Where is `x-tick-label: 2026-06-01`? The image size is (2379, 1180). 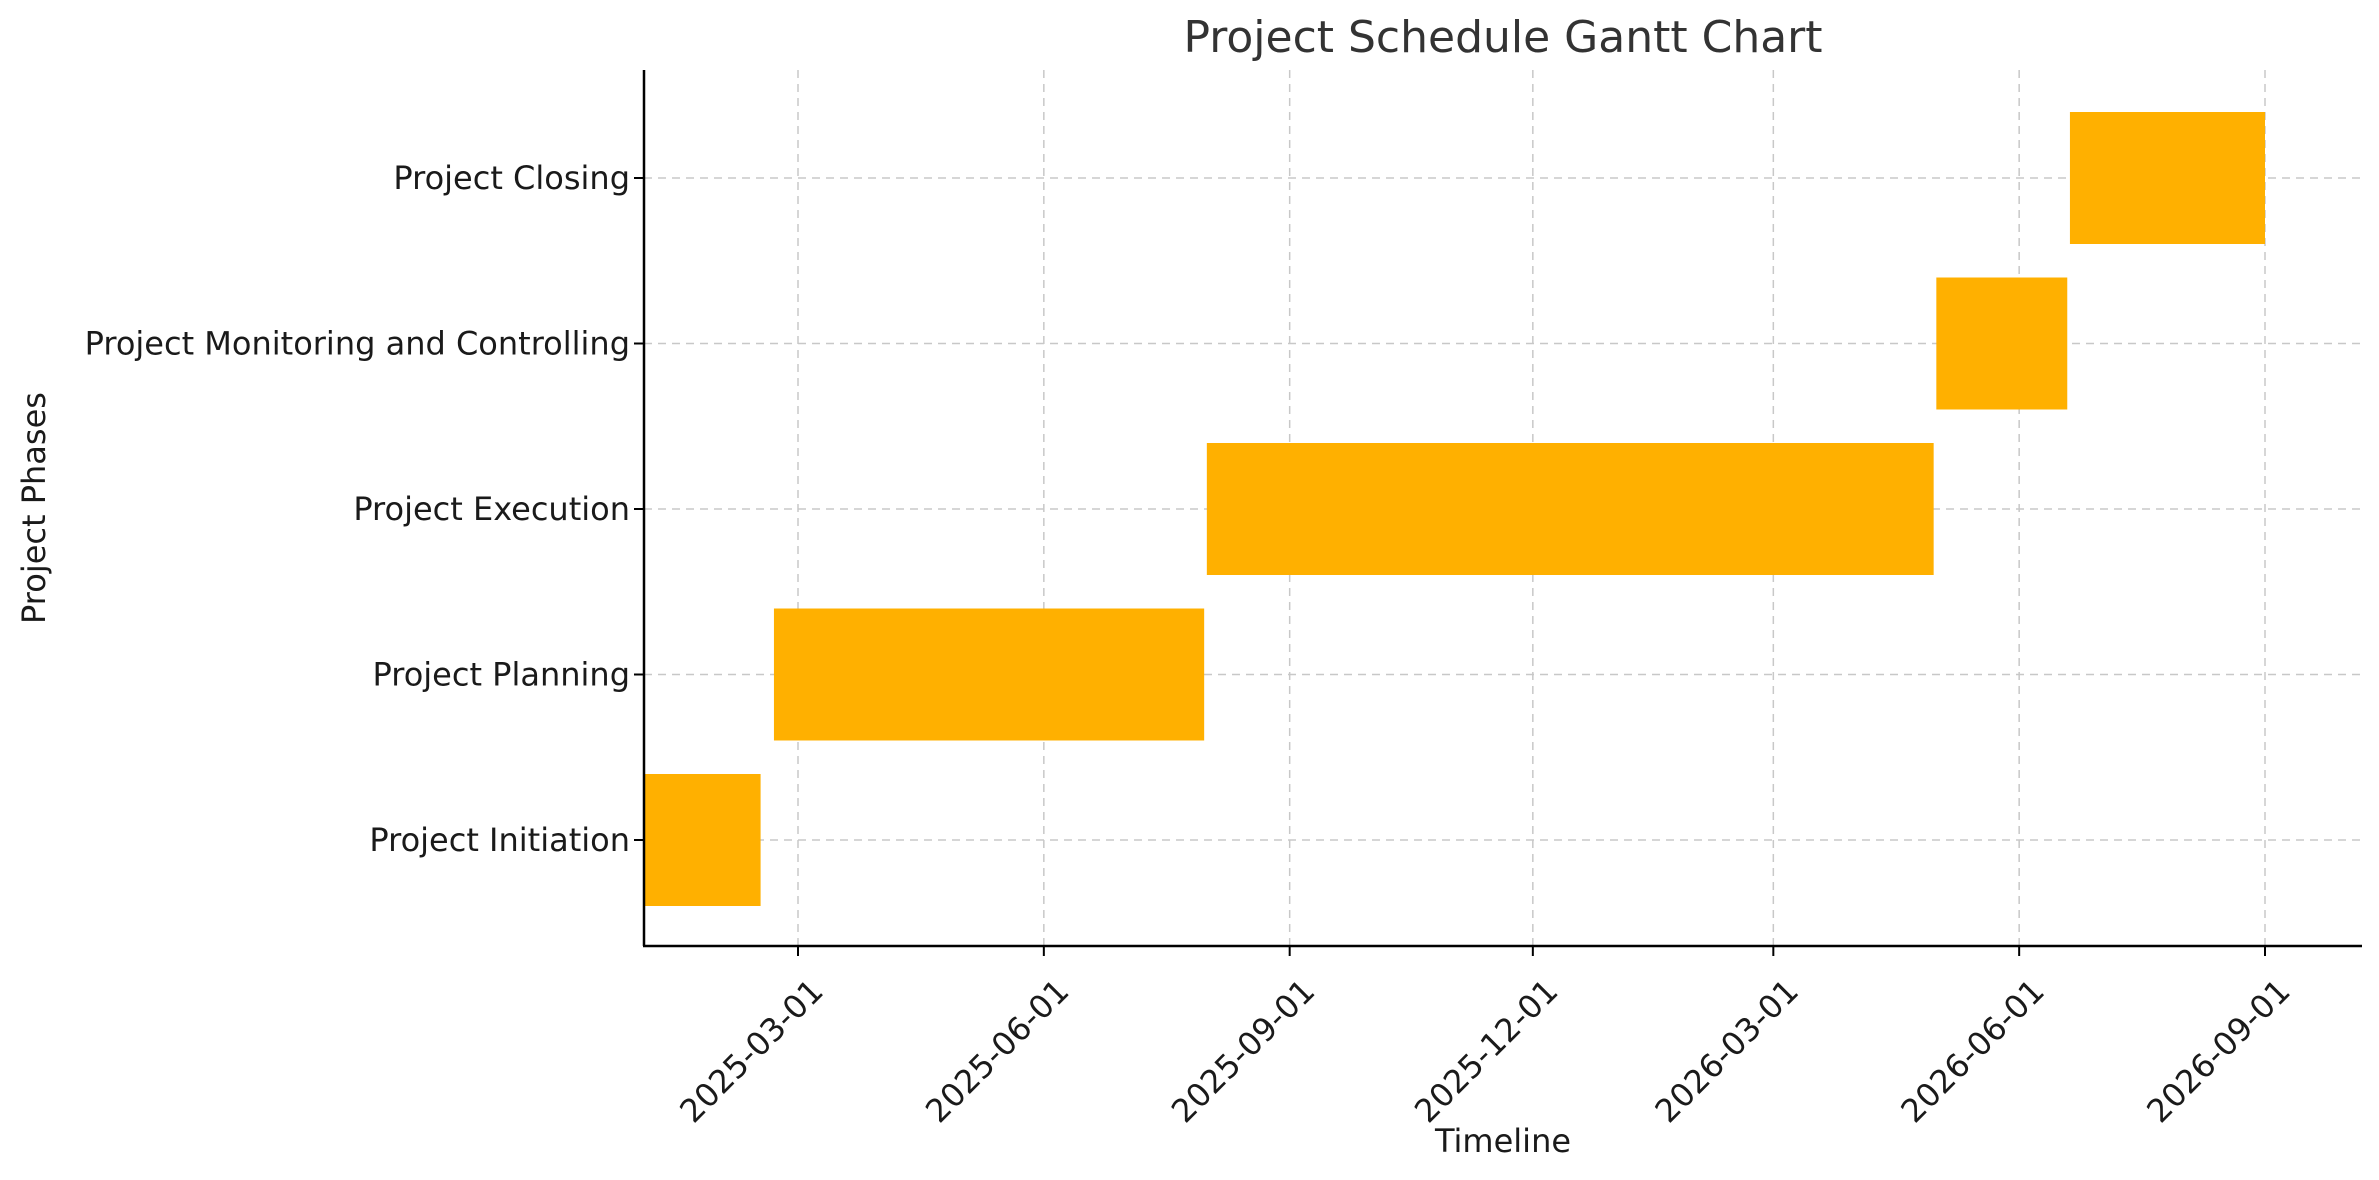
x-tick-label: 2026-06-01 is located at coordinates (1972, 1051).